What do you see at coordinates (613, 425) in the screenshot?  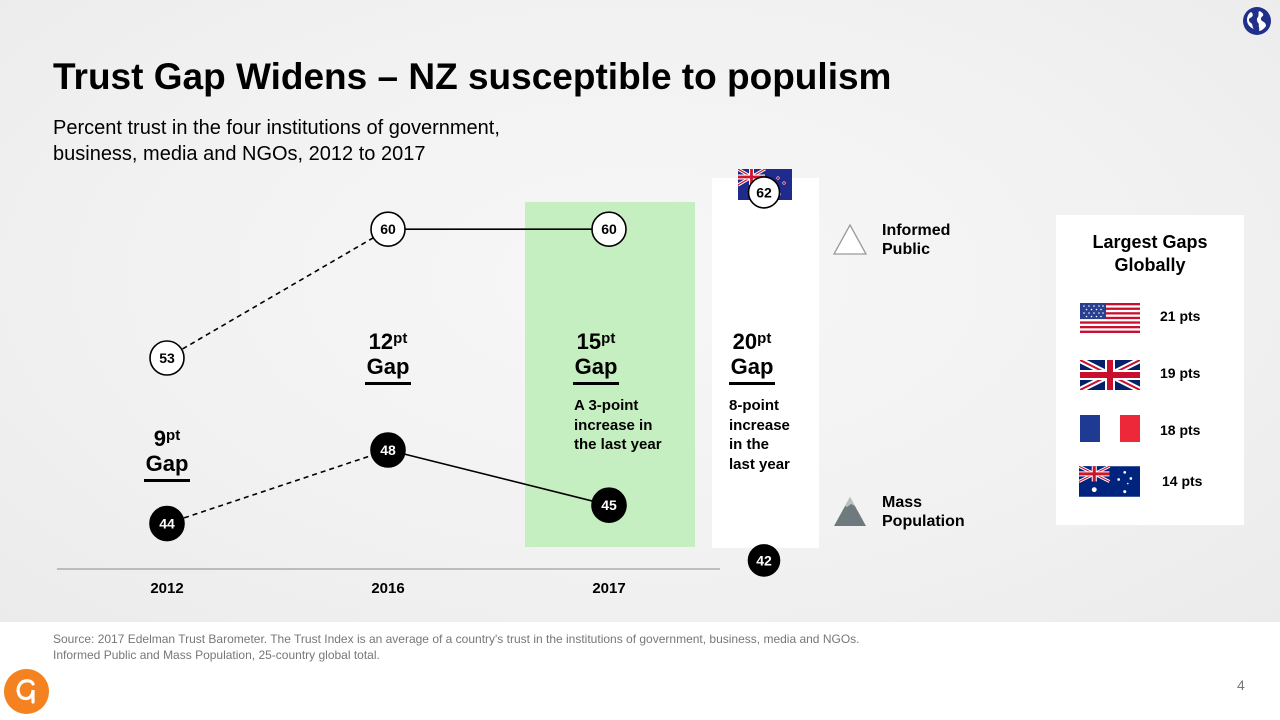 I see `note-line: increase in` at bounding box center [613, 425].